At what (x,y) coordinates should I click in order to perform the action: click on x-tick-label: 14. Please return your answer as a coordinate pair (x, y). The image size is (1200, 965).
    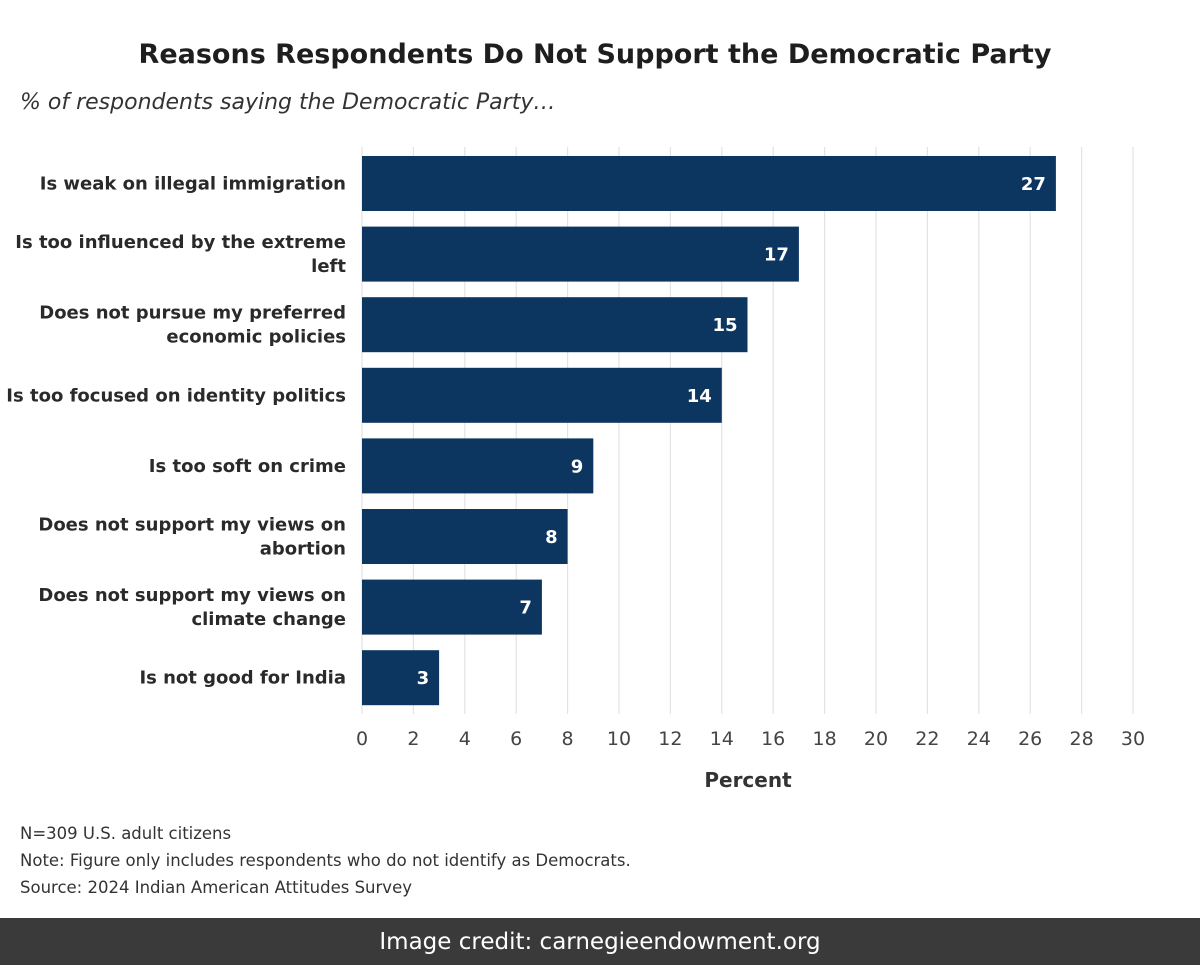
    Looking at the image, I should click on (722, 739).